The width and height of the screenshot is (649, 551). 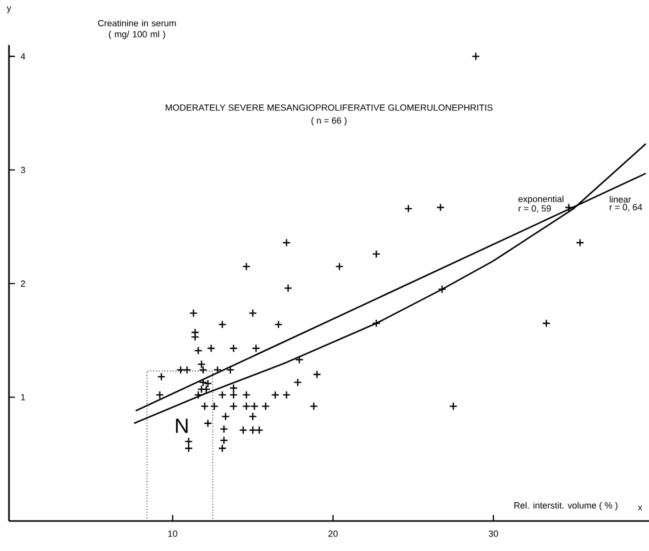 What do you see at coordinates (621, 199) in the screenshot?
I see `series-label: linear` at bounding box center [621, 199].